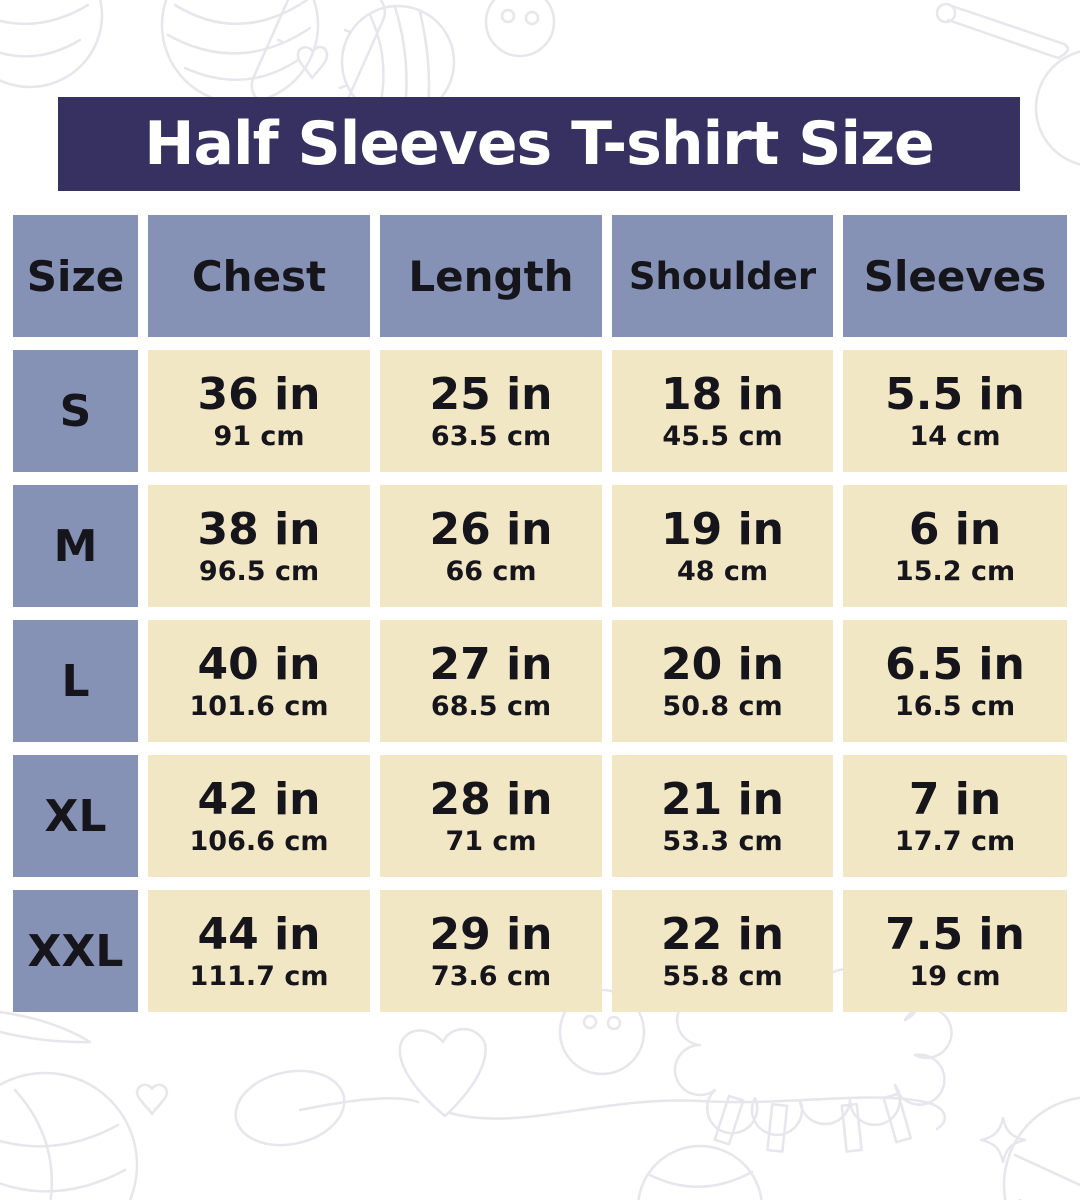 The height and width of the screenshot is (1200, 1080). What do you see at coordinates (955, 800) in the screenshot?
I see `value-inches: 7 in` at bounding box center [955, 800].